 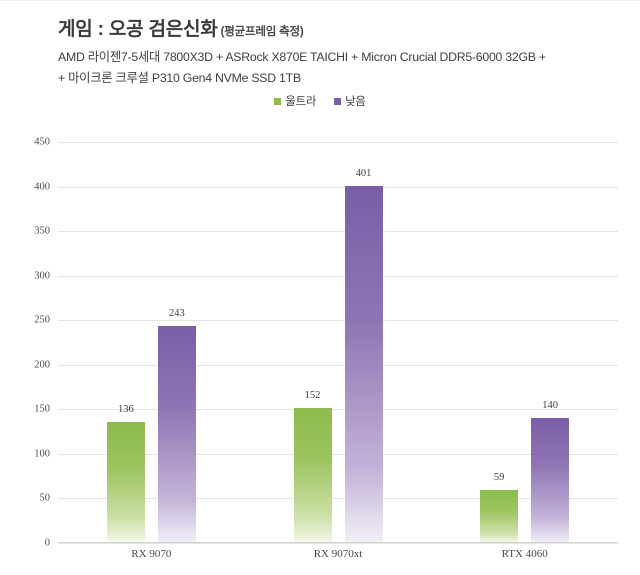 I want to click on legend-item-ultra: 울트라, so click(x=295, y=101).